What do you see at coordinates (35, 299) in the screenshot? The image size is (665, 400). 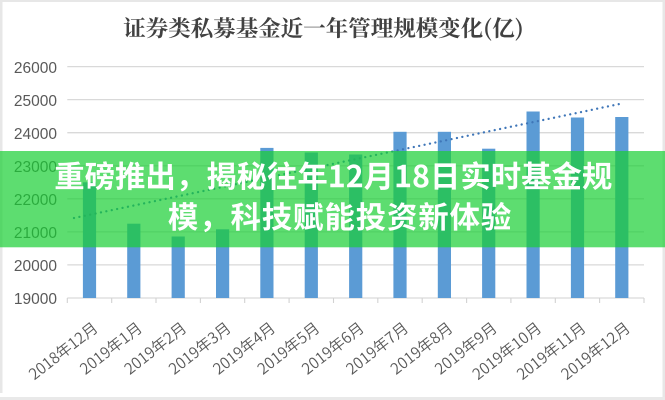 I see `svg-text: 19000` at bounding box center [35, 299].